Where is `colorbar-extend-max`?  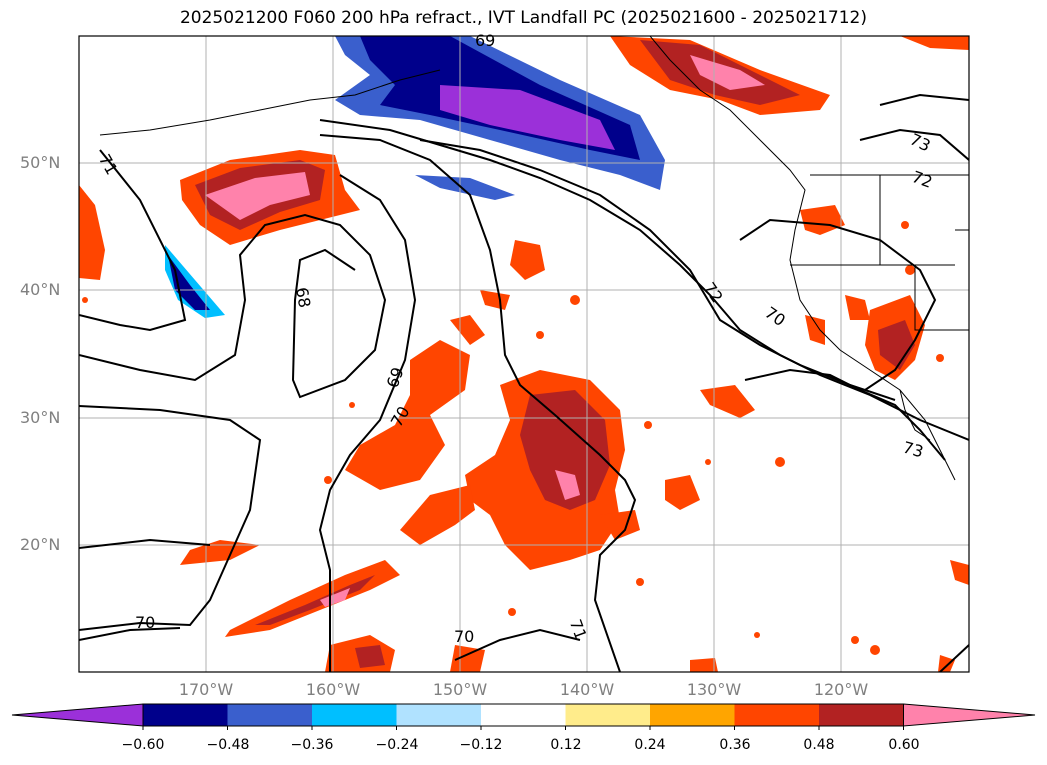
colorbar-extend-max is located at coordinates (969, 715).